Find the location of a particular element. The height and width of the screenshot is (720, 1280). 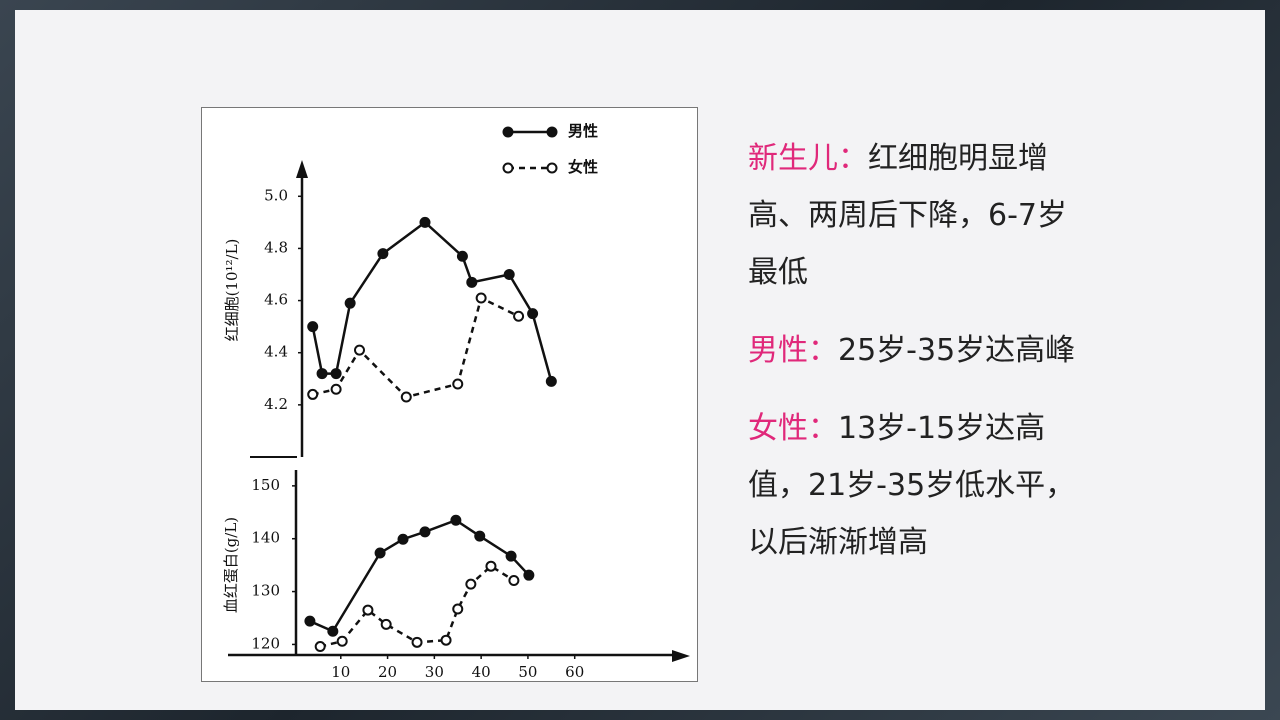

legend-label: 女性 is located at coordinates (583, 167).